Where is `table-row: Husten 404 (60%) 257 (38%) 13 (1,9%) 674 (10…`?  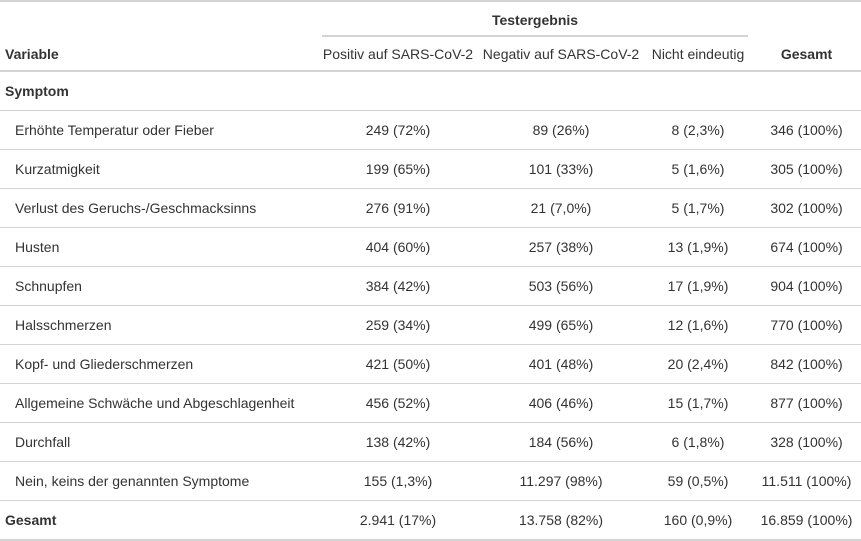 table-row: Husten 404 (60%) 257 (38%) 13 (1,9%) 674 (10… is located at coordinates (430, 247).